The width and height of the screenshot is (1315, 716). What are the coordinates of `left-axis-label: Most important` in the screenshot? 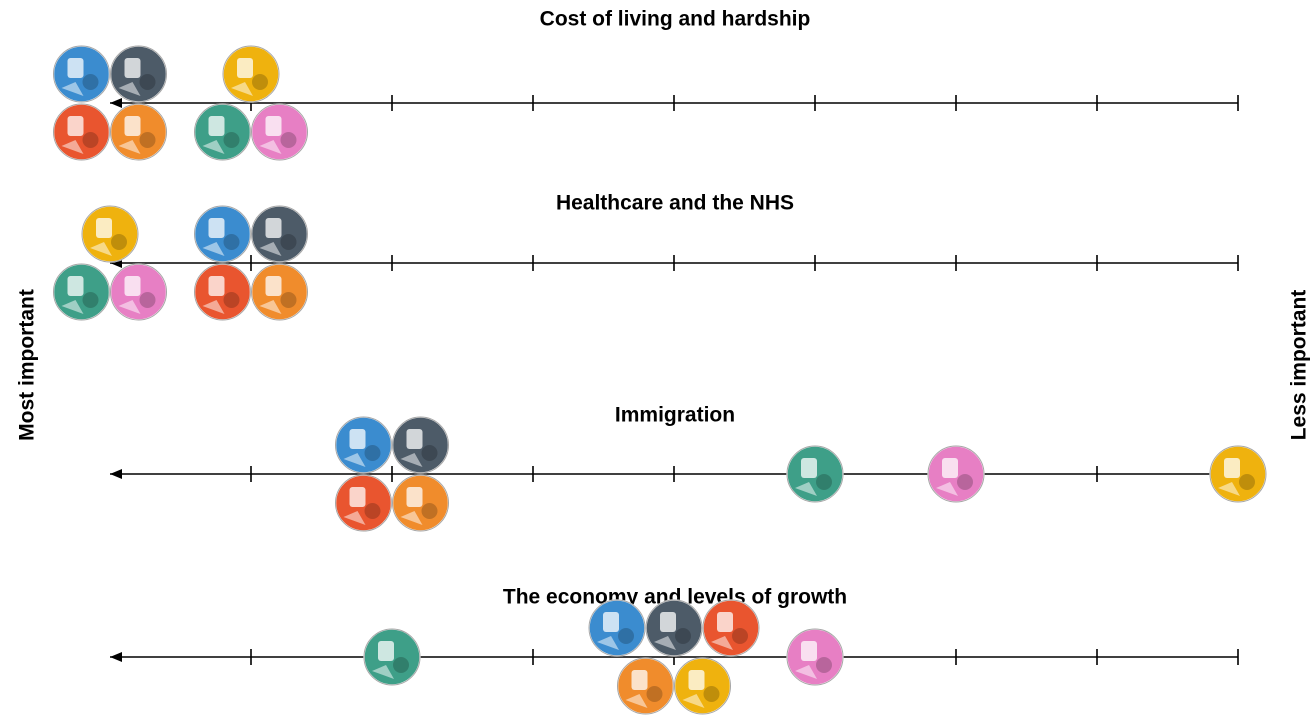 It's located at (27, 365).